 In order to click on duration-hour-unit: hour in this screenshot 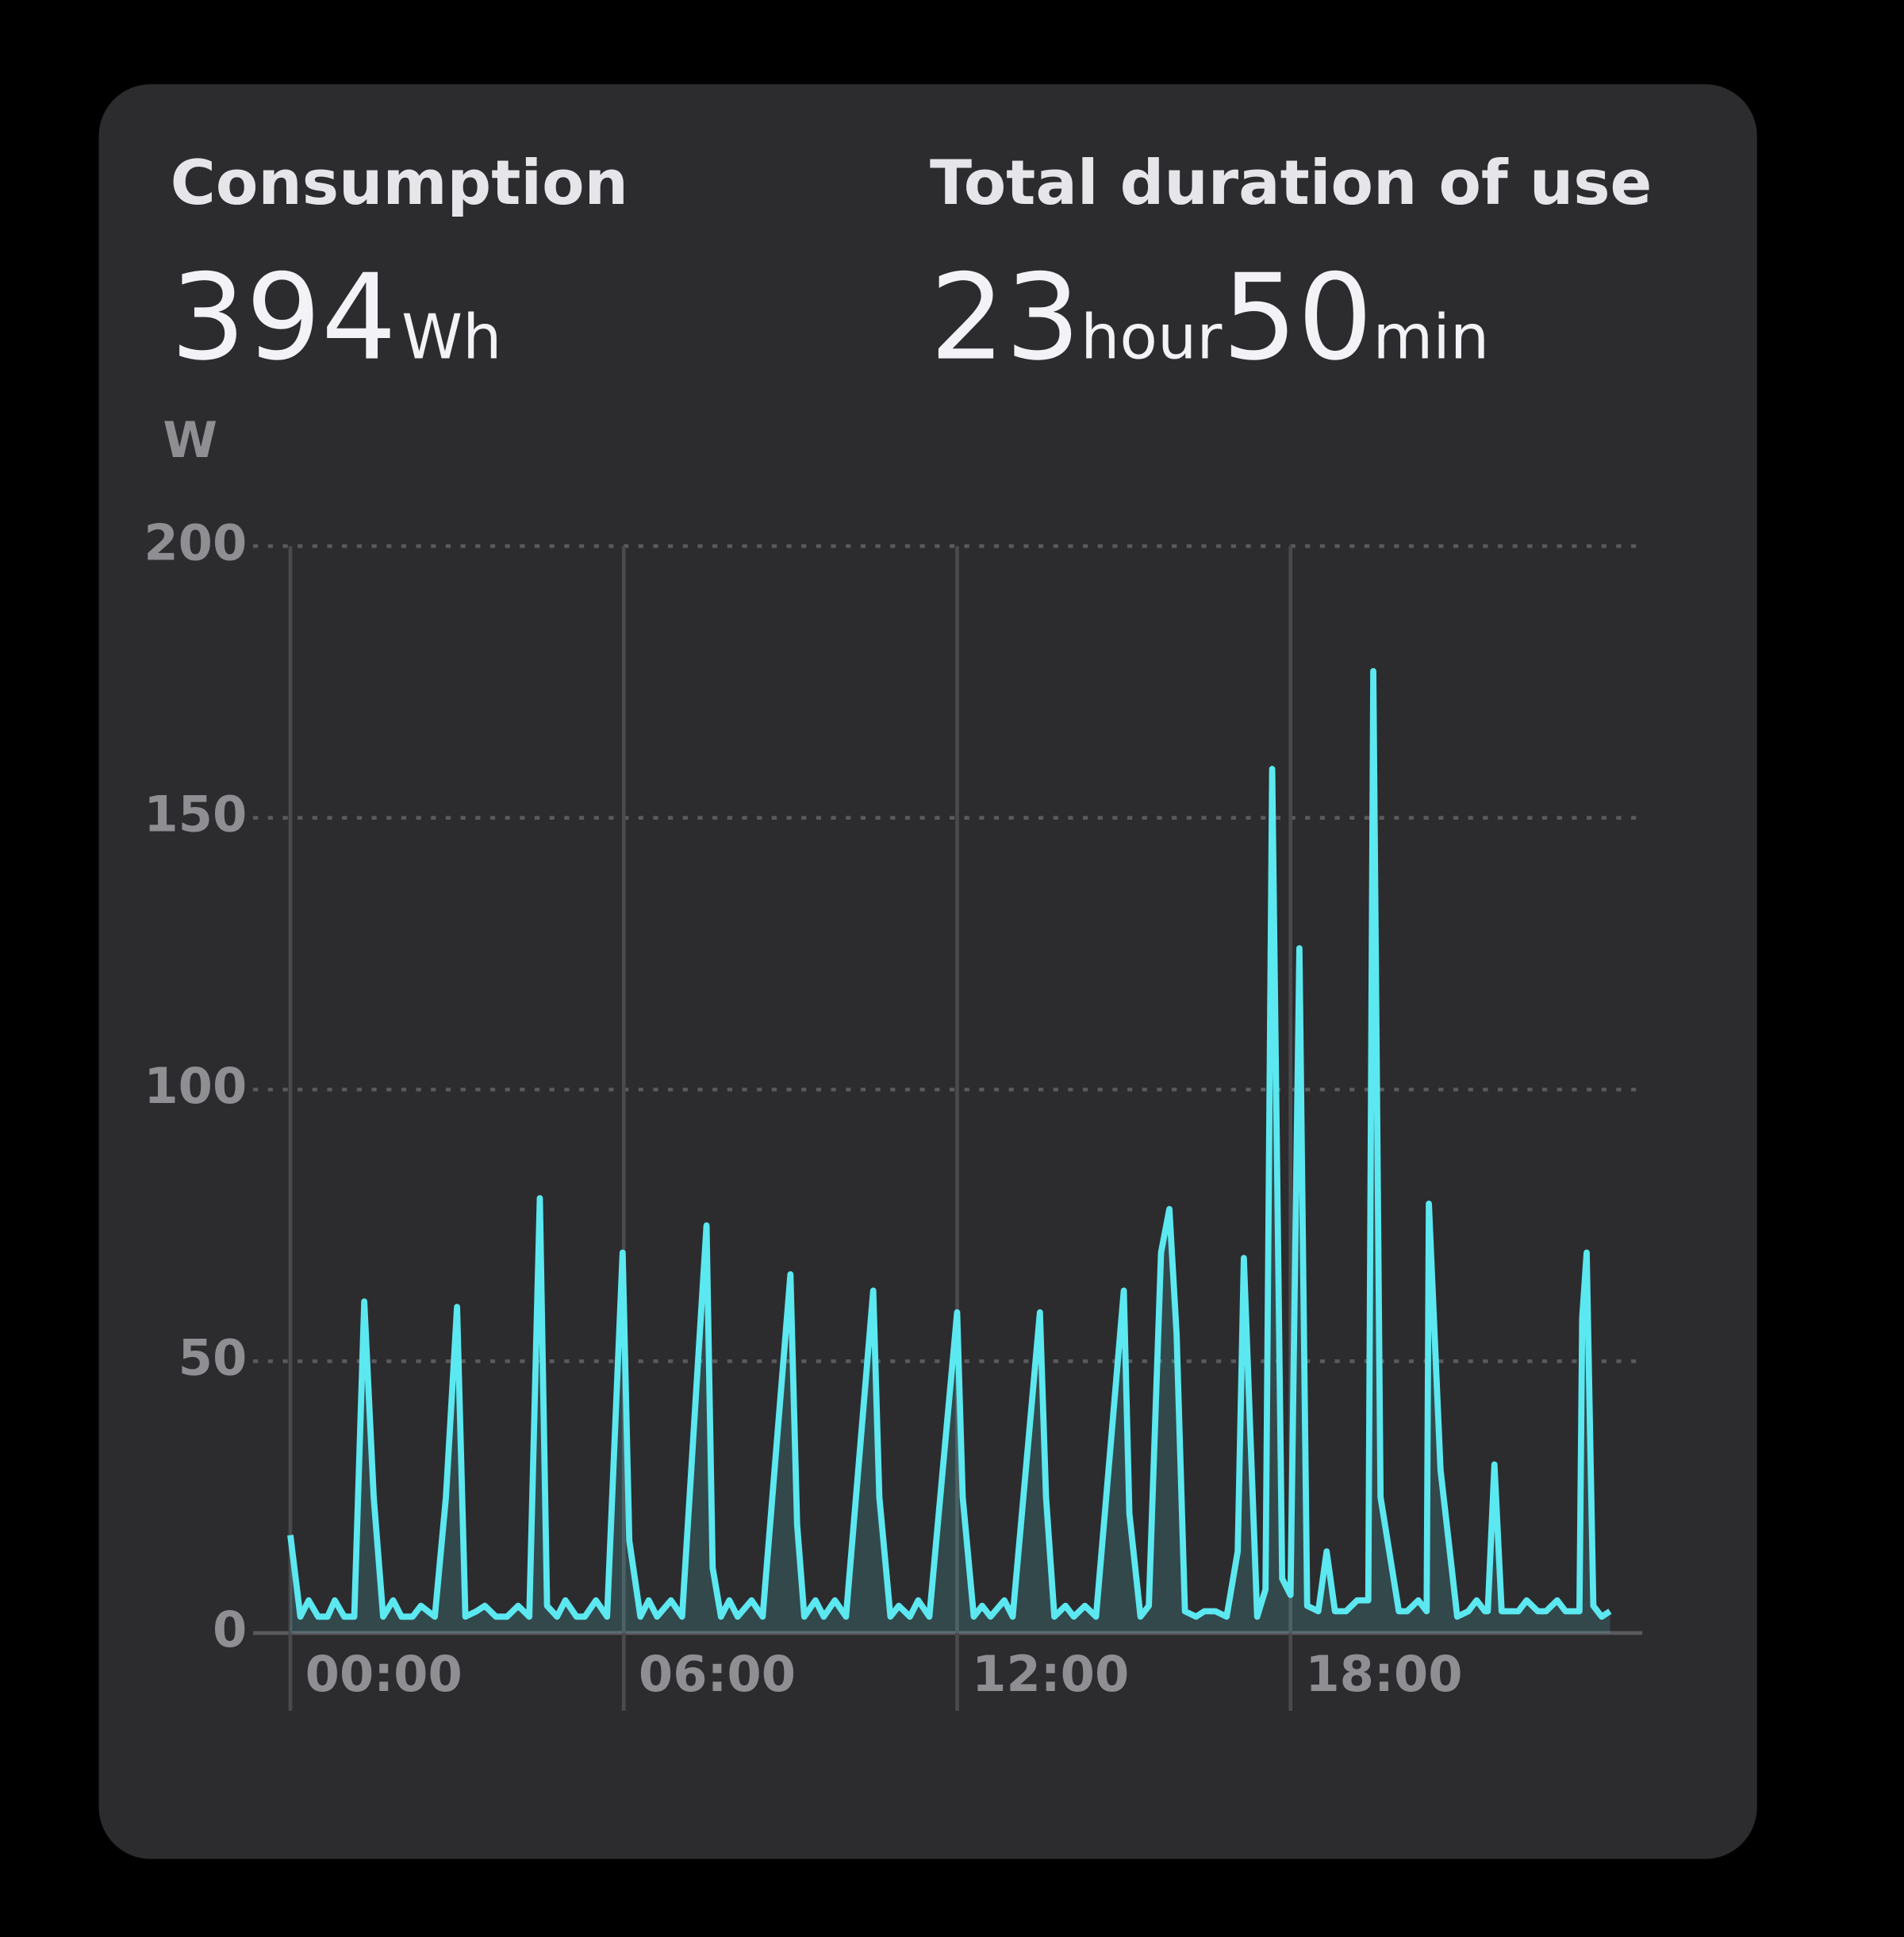, I will do `click(1151, 338)`.